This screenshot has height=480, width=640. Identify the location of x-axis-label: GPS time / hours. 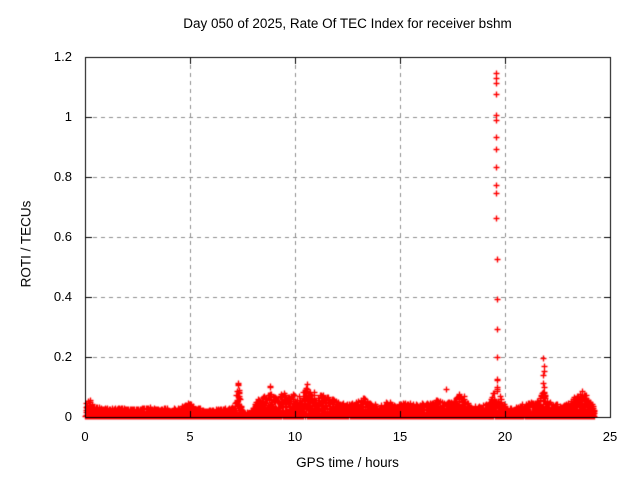
(347, 462).